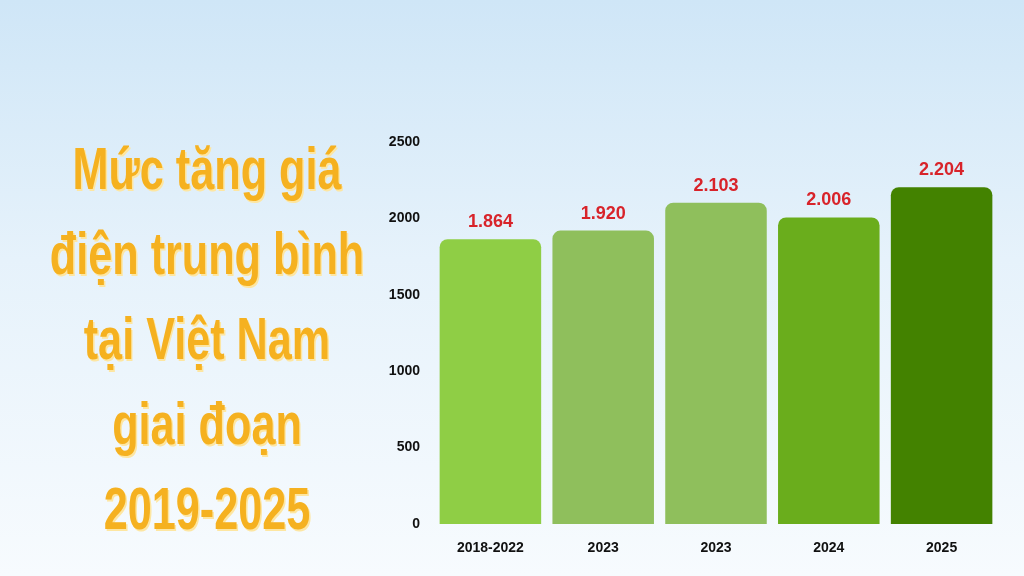  Describe the element at coordinates (408, 446) in the screenshot. I see `y-tick-label: 500` at that location.